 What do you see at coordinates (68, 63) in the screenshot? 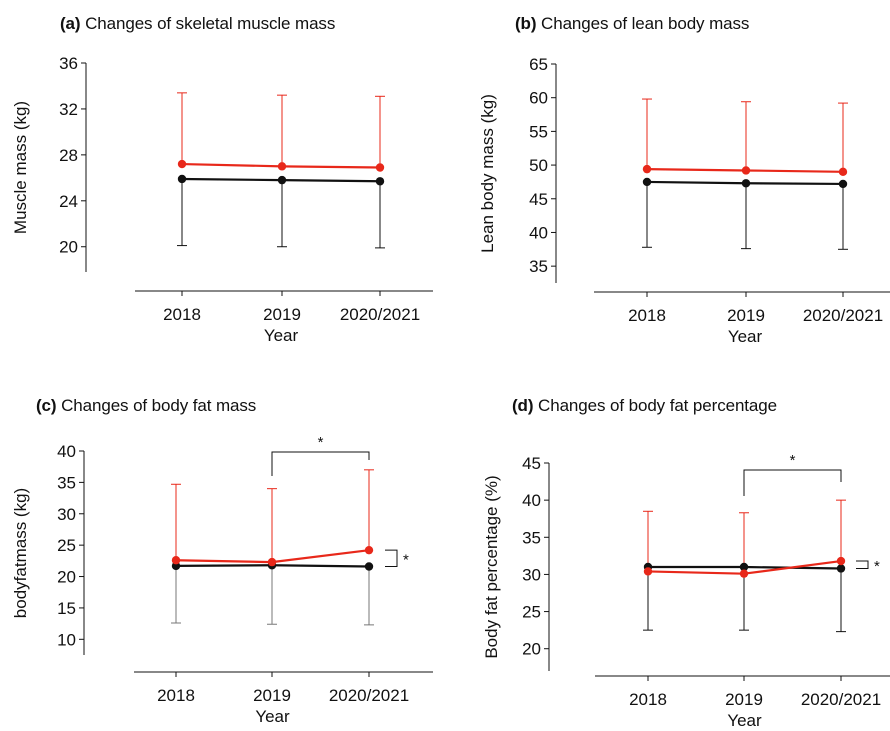
I see `y-tick-label: 36` at bounding box center [68, 63].